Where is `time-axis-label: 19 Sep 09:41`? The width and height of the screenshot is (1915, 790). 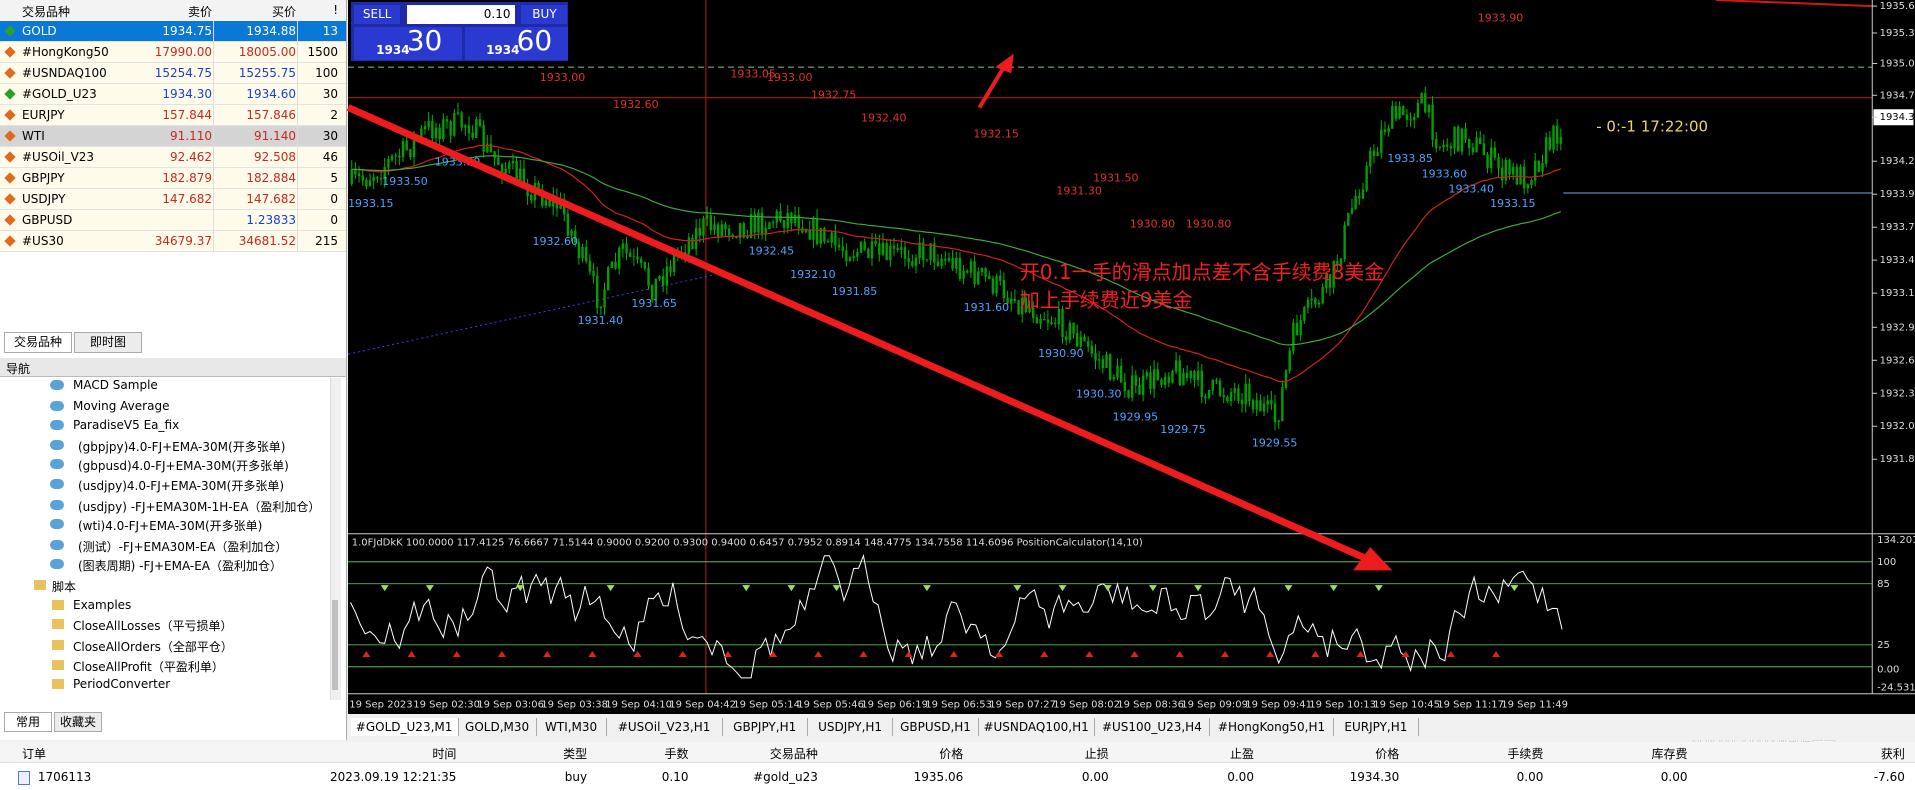
time-axis-label: 19 Sep 09:41 is located at coordinates (1278, 705).